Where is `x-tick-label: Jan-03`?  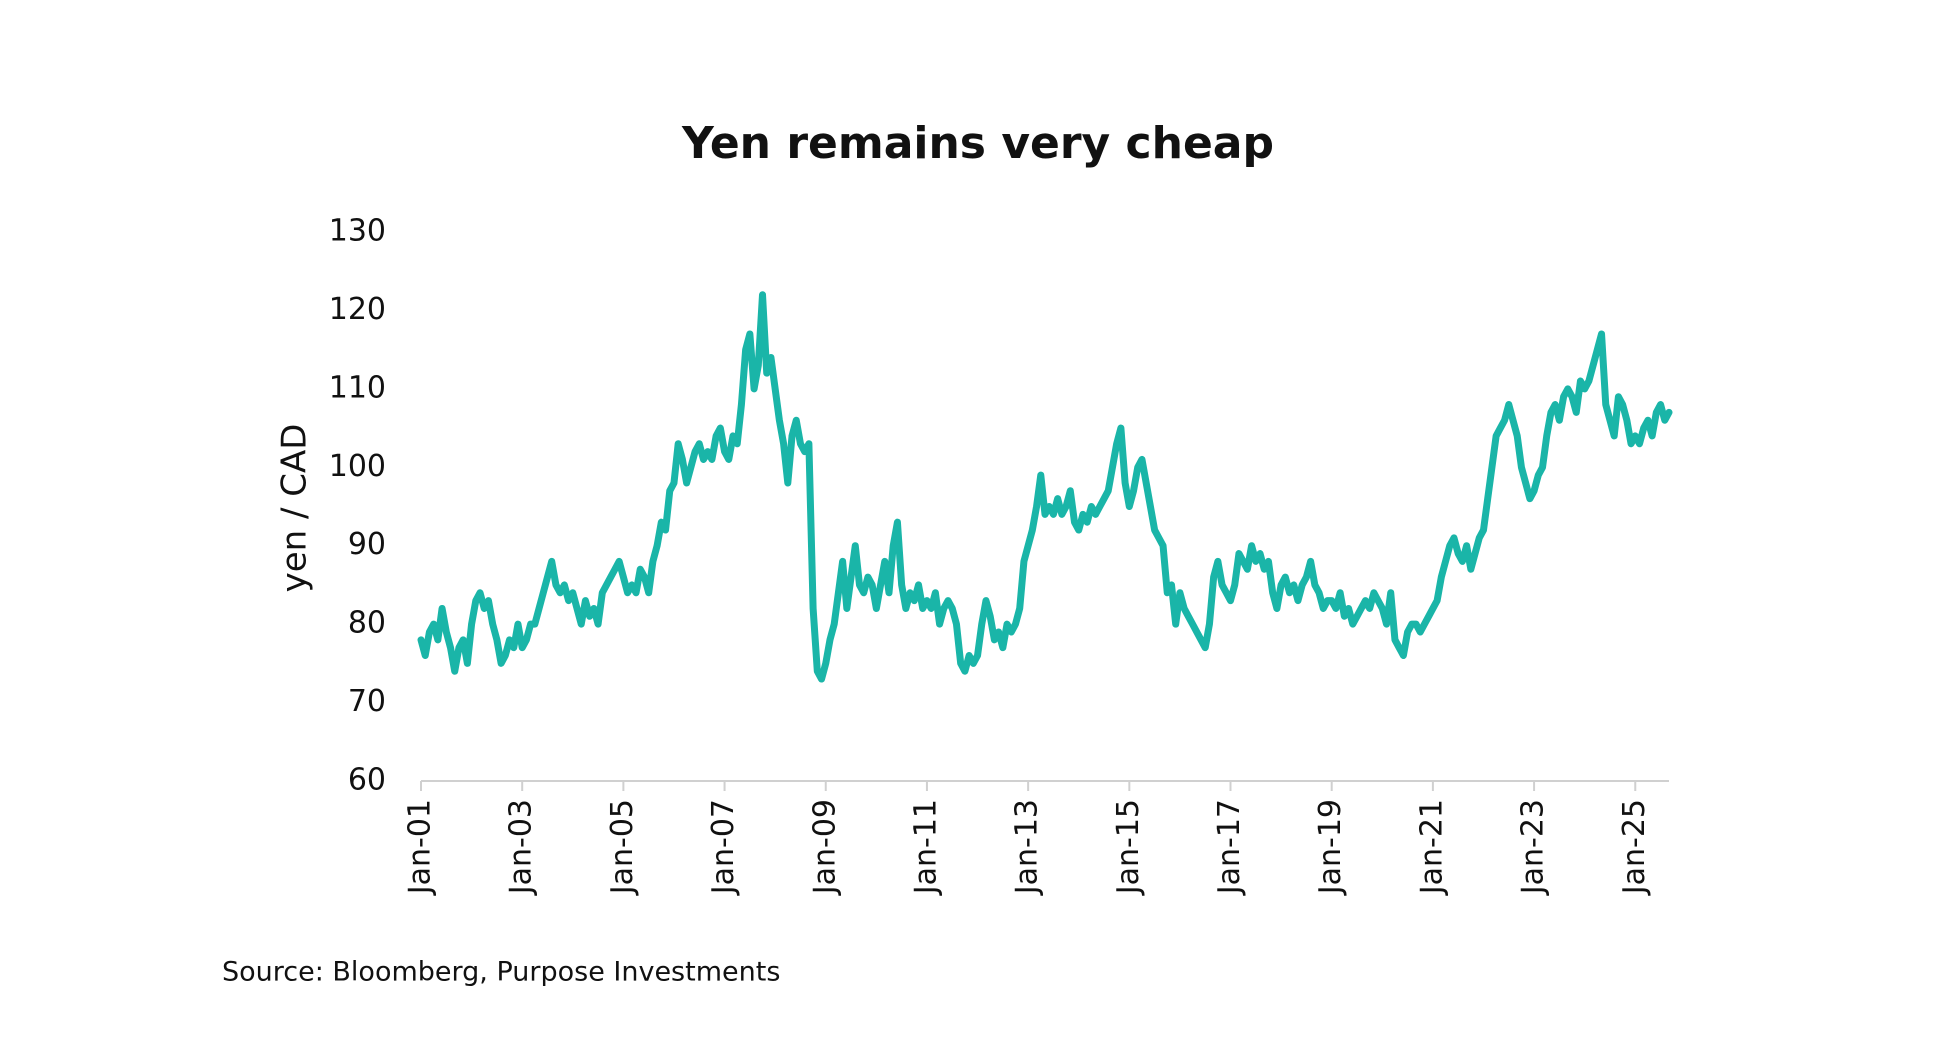
x-tick-label: Jan-03 is located at coordinates (521, 847).